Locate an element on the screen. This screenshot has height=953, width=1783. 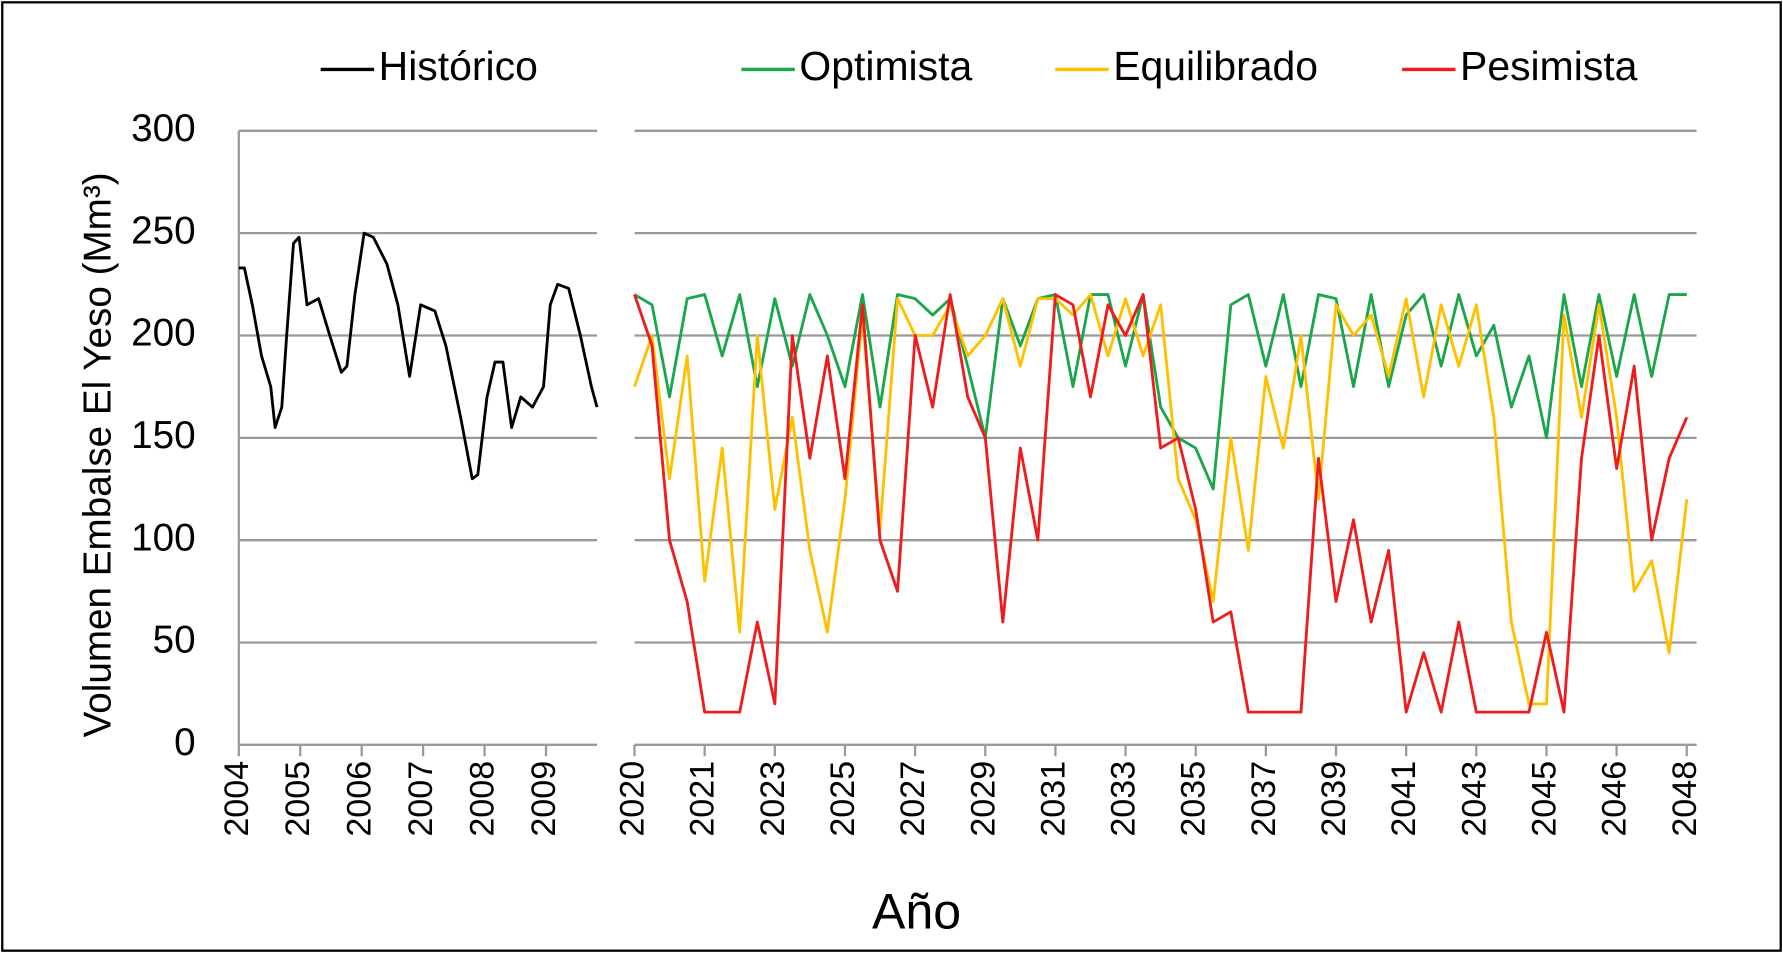
x-axis-label: Año is located at coordinates (916, 912).